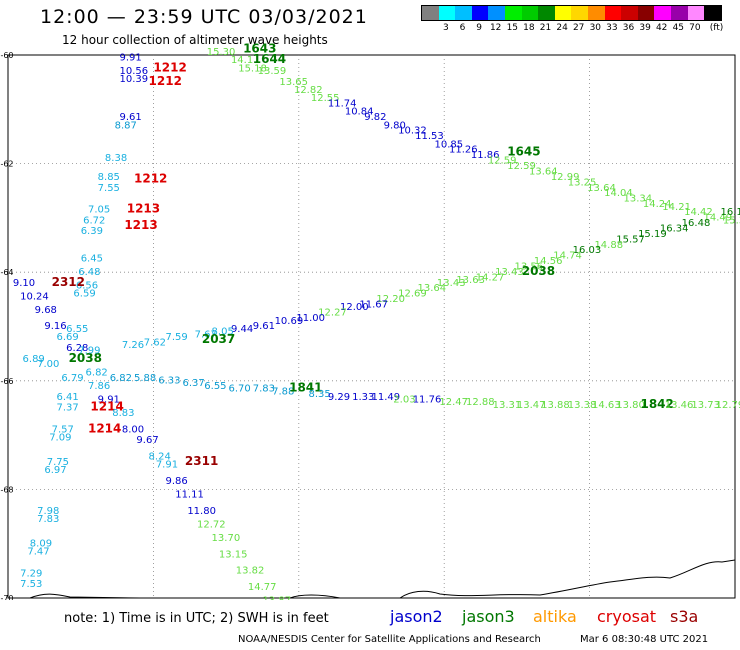 The height and width of the screenshot is (650, 740). I want to click on wave-height-label: 7.53, so click(31, 584).